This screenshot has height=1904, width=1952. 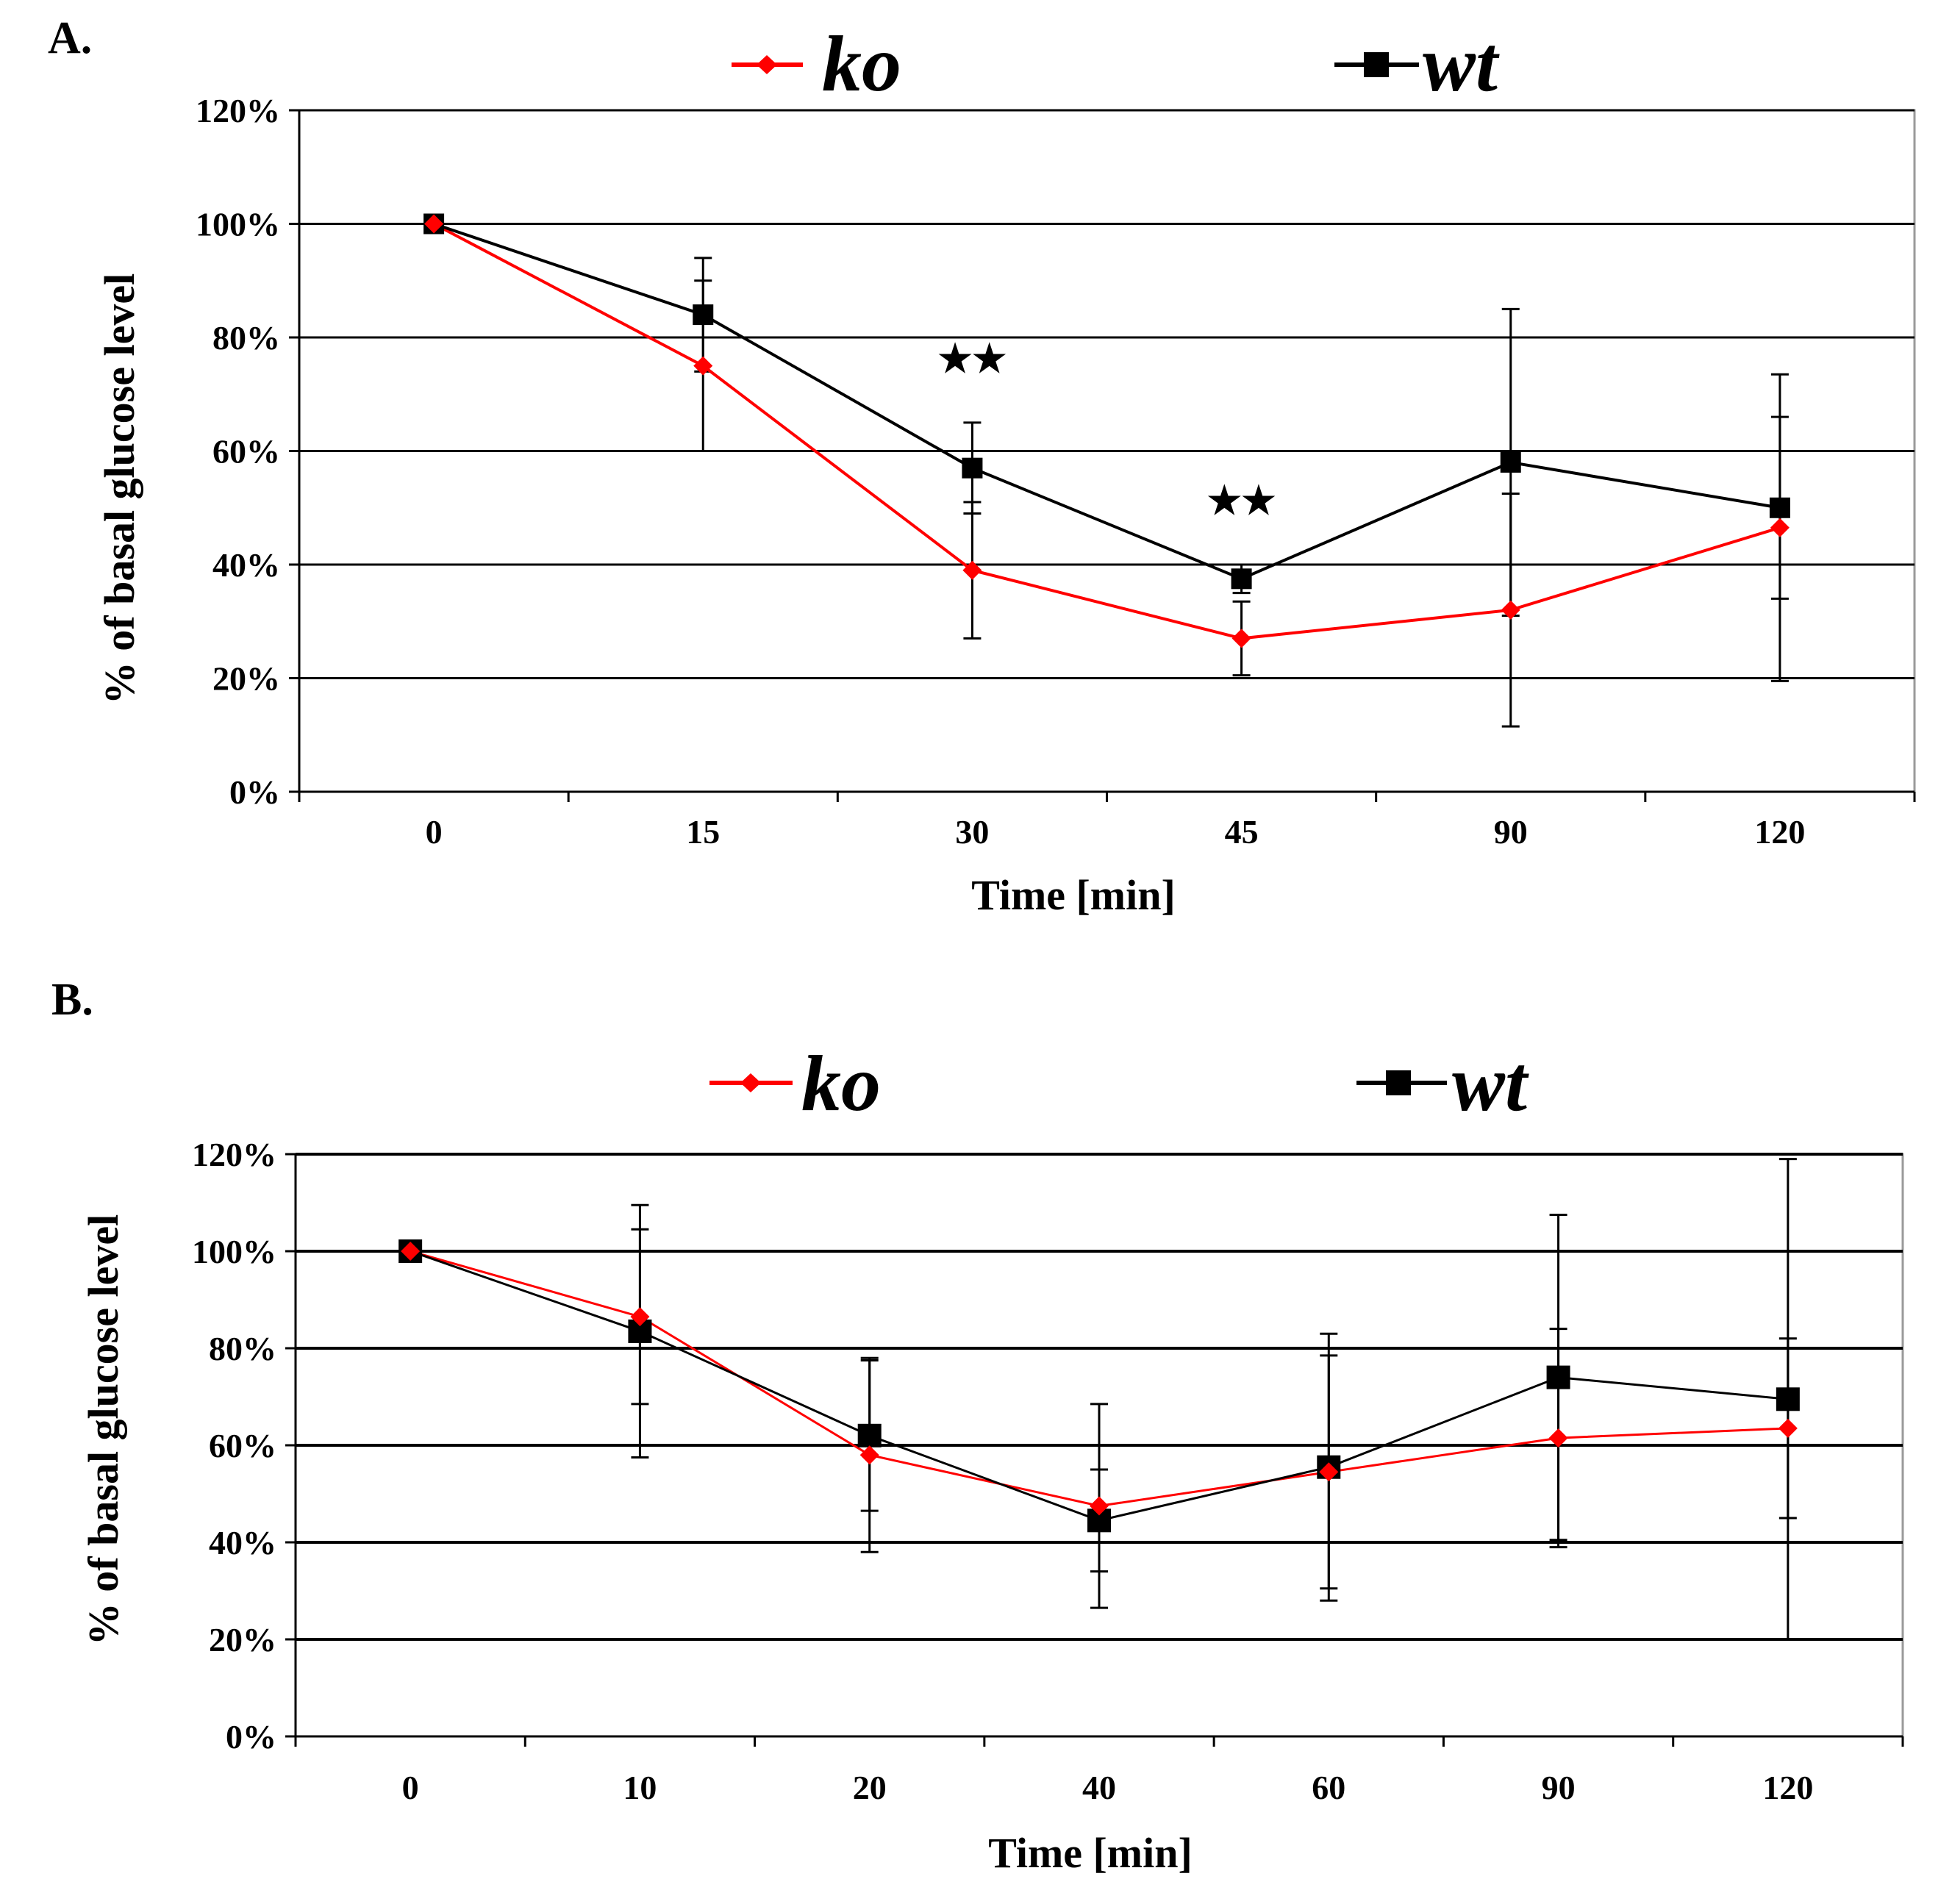 I want to click on x-tick-label: 15, so click(x=703, y=832).